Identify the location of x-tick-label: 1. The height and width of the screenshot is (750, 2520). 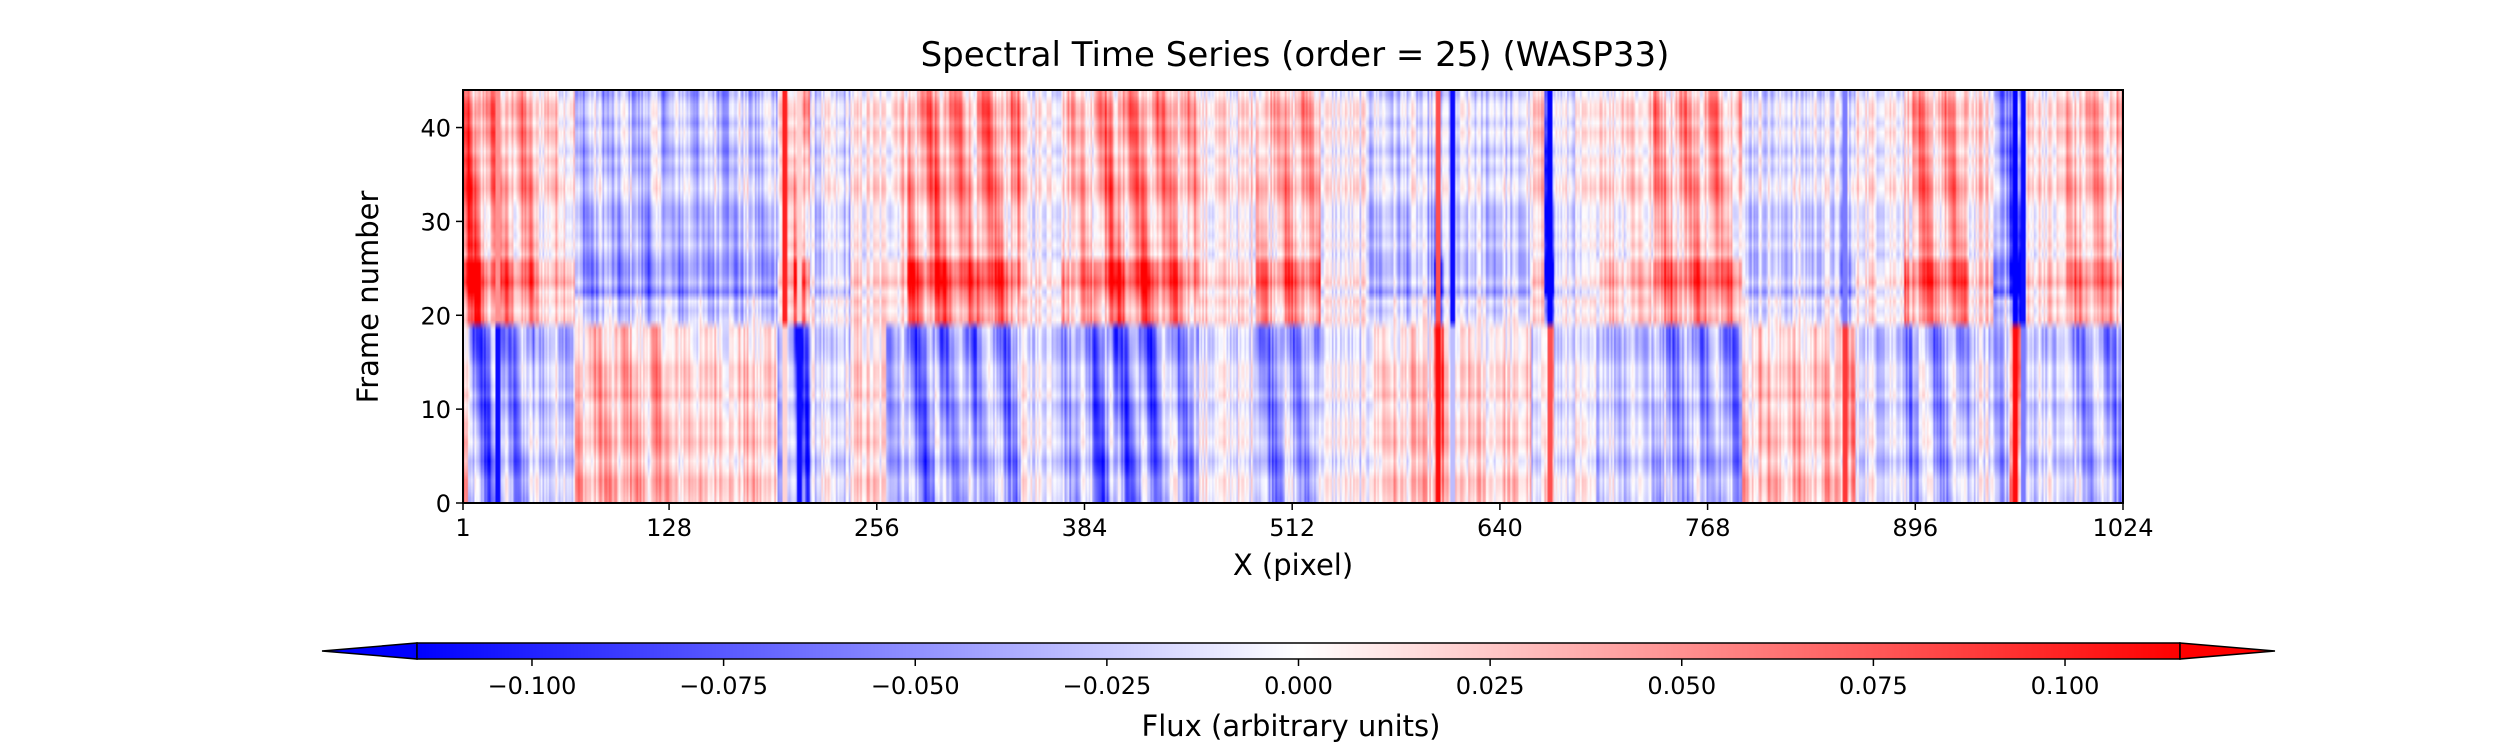
(462, 528).